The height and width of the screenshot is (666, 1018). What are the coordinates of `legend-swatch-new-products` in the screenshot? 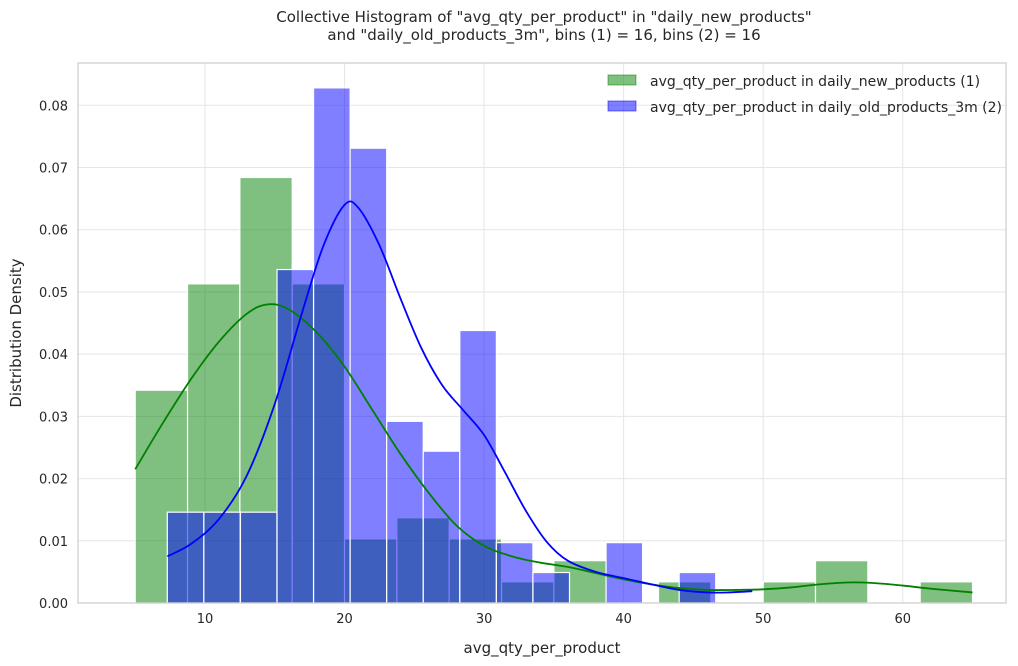 It's located at (622, 80).